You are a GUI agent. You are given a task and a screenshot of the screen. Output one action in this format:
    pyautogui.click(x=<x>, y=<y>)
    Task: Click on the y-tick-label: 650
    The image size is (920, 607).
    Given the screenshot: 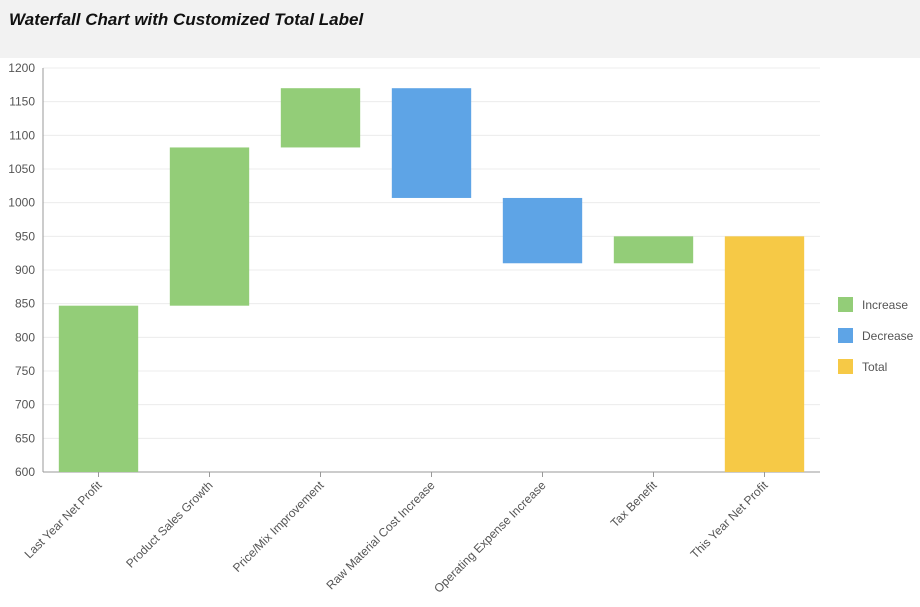 What is the action you would take?
    pyautogui.click(x=25, y=438)
    